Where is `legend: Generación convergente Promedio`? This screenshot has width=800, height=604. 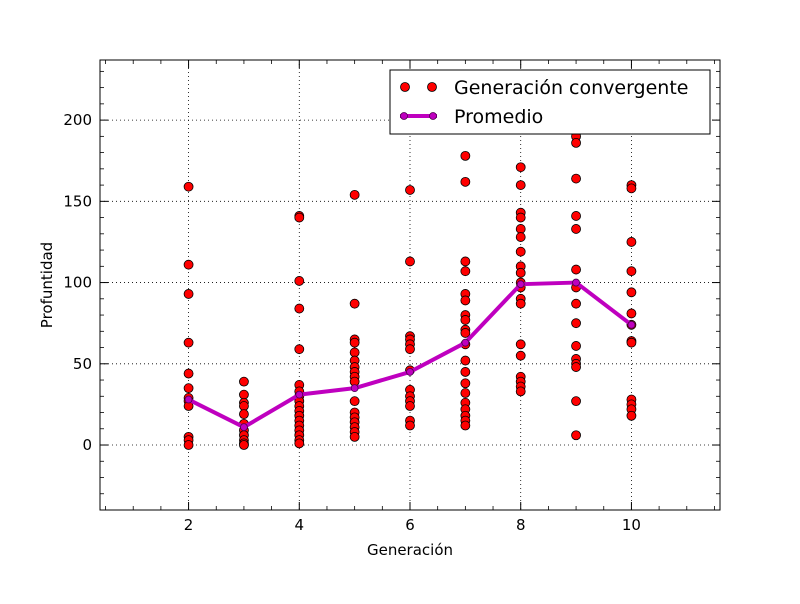
legend: Generación convergente Promedio is located at coordinates (550, 102).